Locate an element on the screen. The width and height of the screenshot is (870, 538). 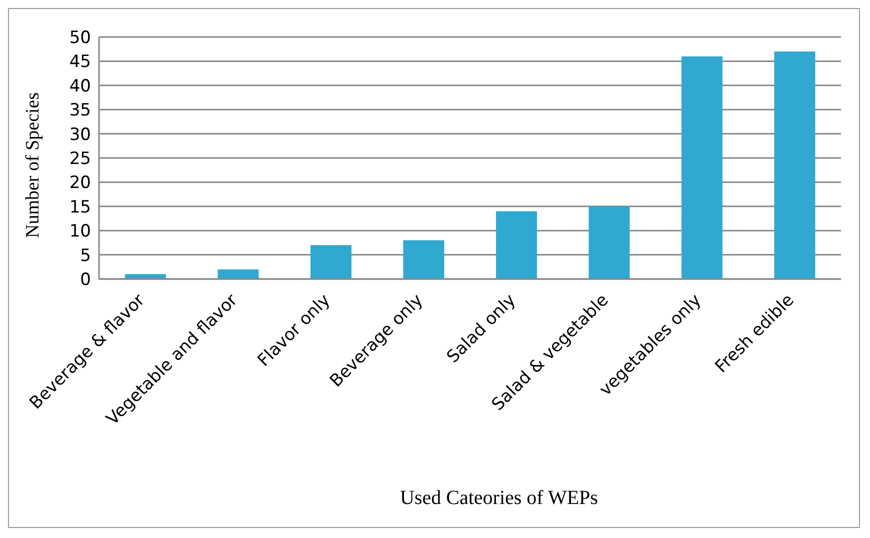
y-tick-label: 0 is located at coordinates (85, 280).